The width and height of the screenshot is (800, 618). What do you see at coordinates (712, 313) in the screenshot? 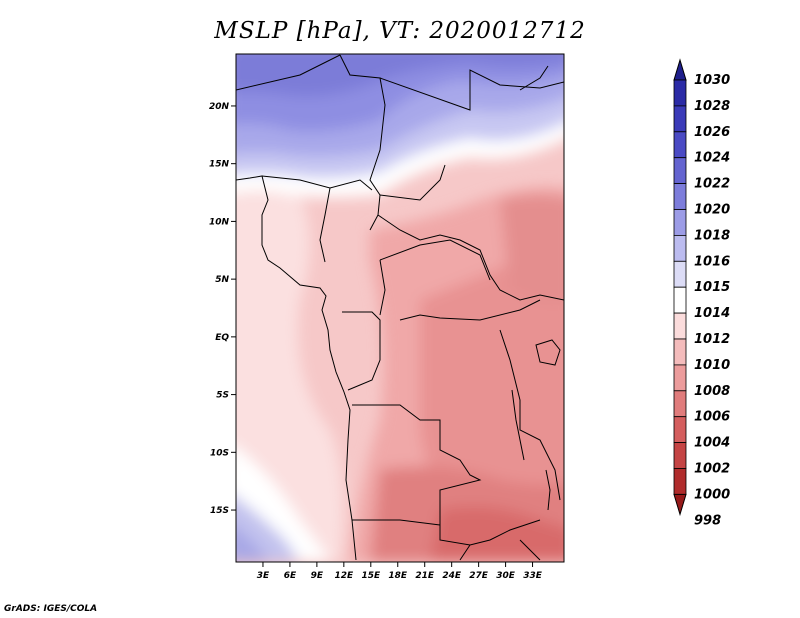
I see `colorbar-label: 1014` at bounding box center [712, 313].